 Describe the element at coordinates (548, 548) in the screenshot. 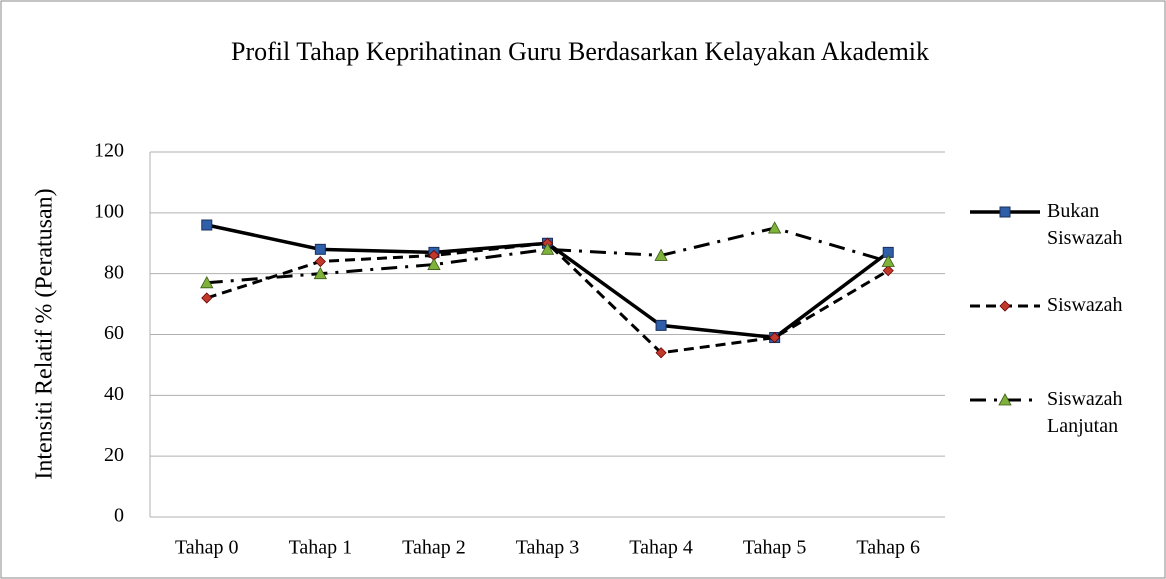

I see `x-tick-label: Tahap 3` at that location.